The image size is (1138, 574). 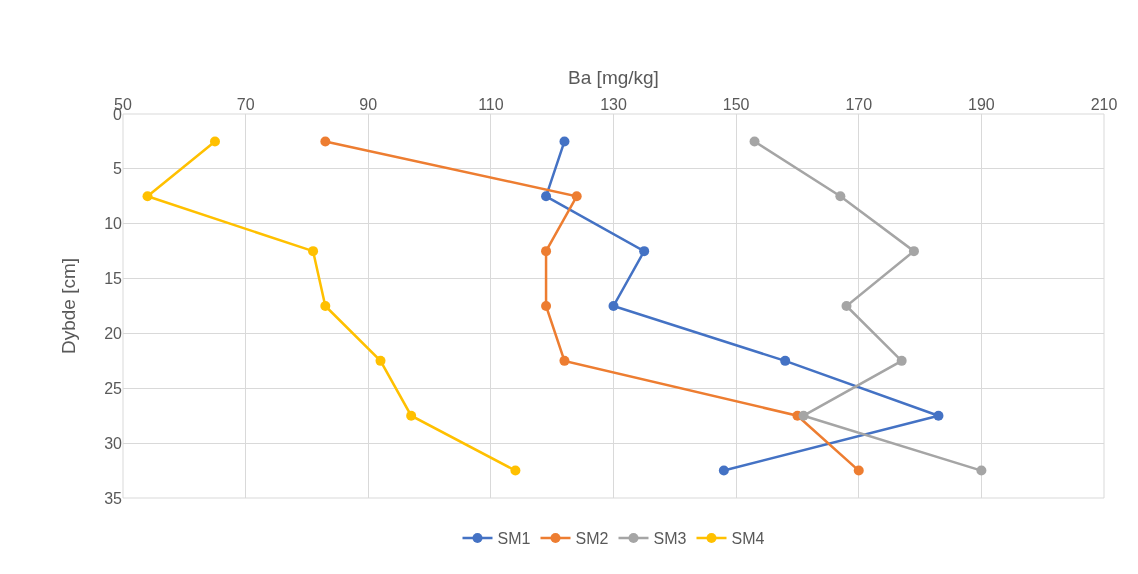 I want to click on legend-label: SM3, so click(x=670, y=539).